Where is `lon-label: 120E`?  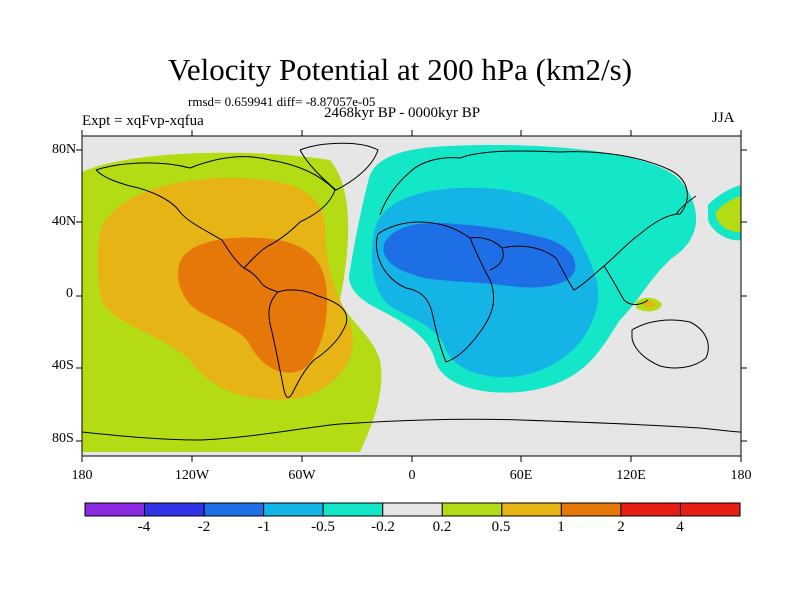 lon-label: 120E is located at coordinates (631, 475).